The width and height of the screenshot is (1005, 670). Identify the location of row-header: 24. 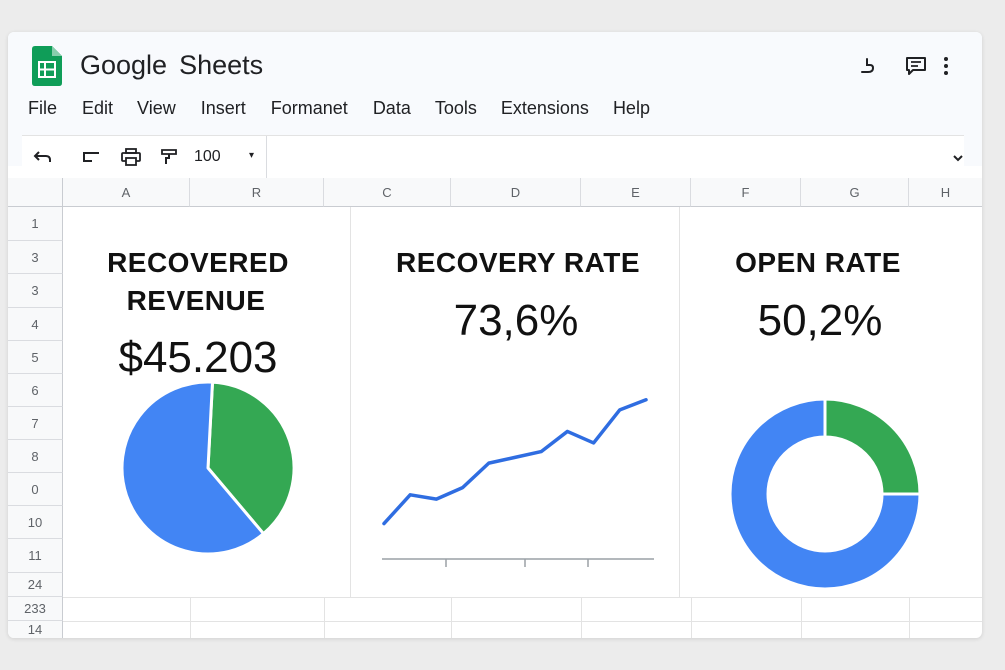
(35, 585).